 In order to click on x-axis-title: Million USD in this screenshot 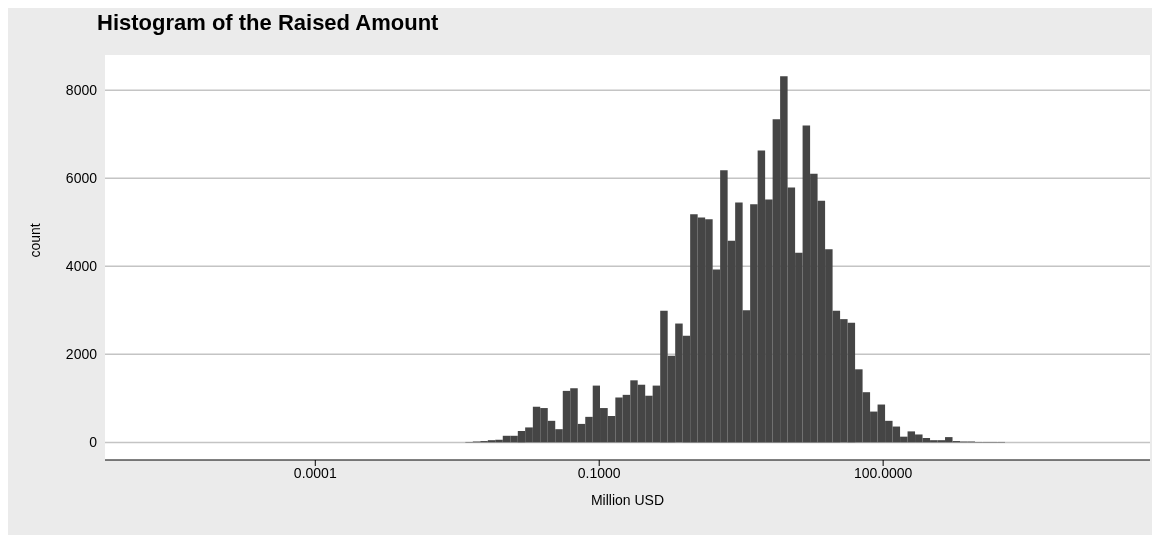, I will do `click(627, 500)`.